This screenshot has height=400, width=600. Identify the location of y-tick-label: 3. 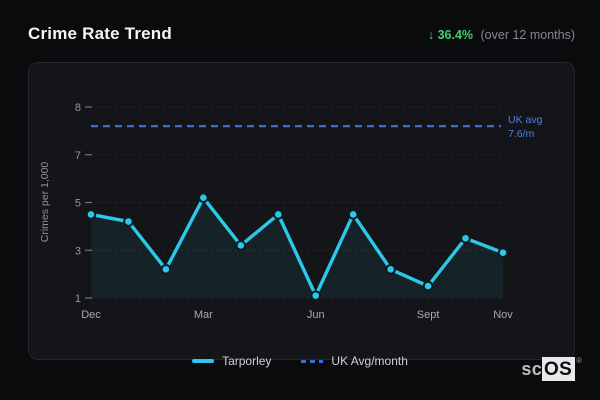
(78, 251).